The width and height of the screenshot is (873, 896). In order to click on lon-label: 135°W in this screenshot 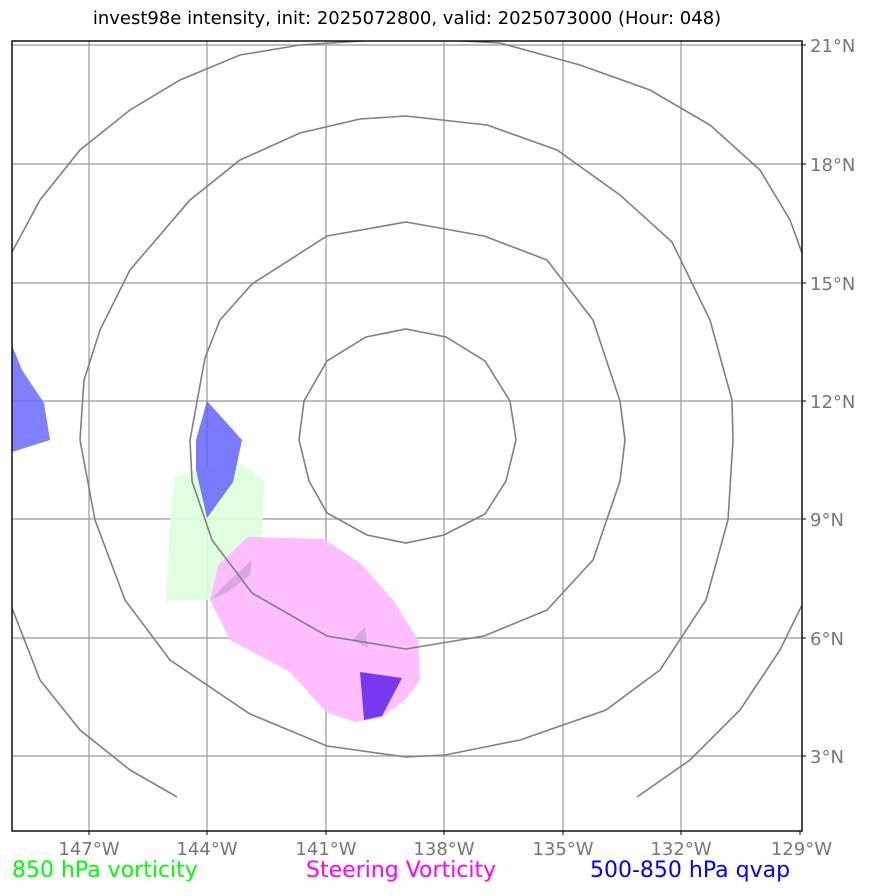, I will do `click(562, 849)`.